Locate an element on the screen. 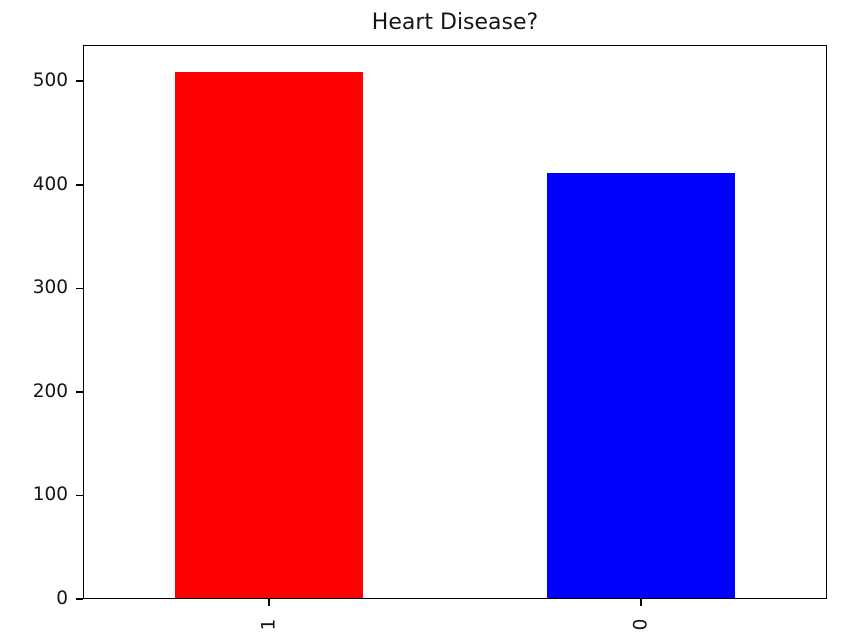 The height and width of the screenshot is (643, 852). y-tick-label: 100 is located at coordinates (50, 495).